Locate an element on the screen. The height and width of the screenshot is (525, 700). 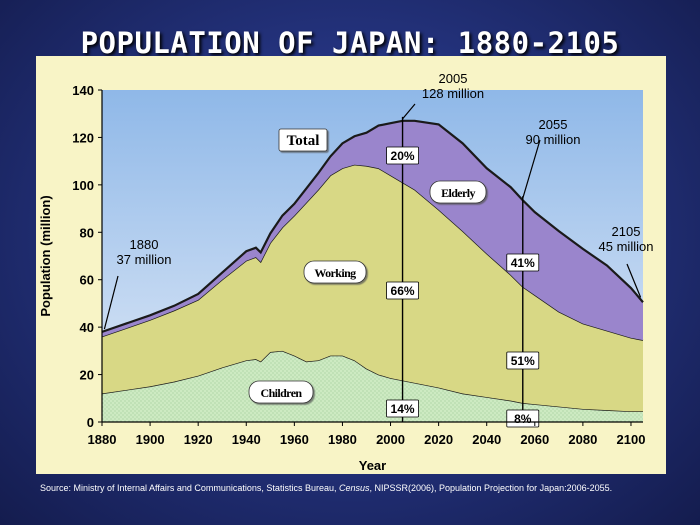
slide-title: POPULATION OF JAPAN: 1880-2105 is located at coordinates (350, 43).